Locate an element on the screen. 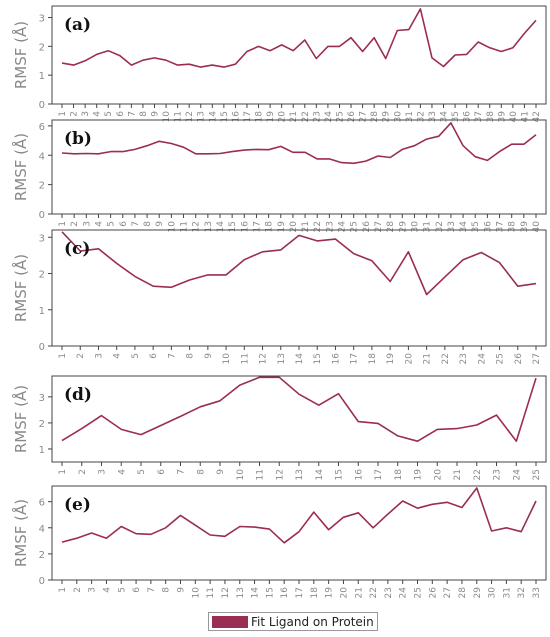  x-tick-label: 35 is located at coordinates (476, 226).